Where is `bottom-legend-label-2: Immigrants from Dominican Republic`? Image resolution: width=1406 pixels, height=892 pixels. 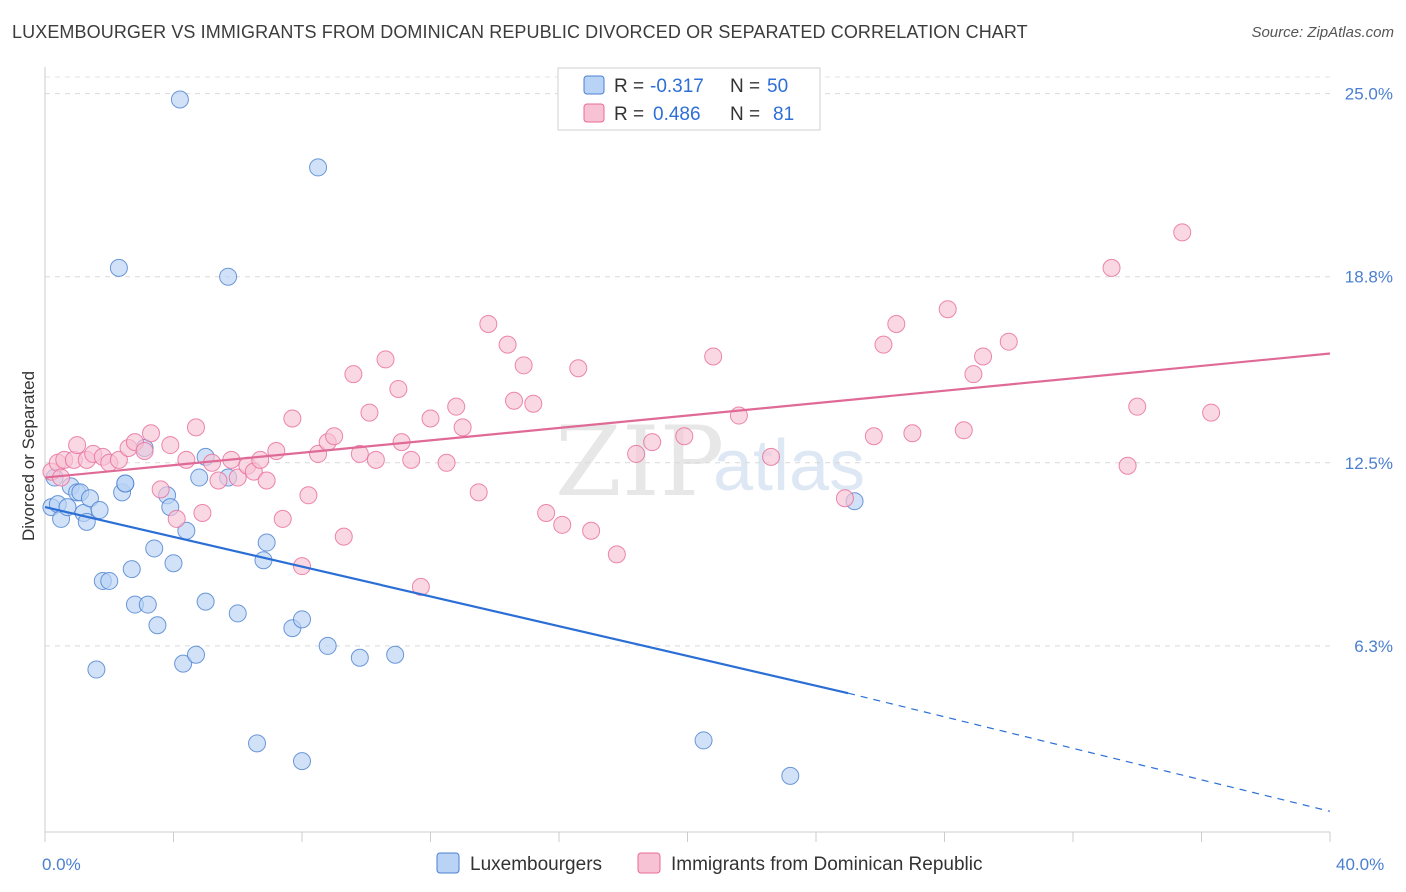 bottom-legend-label-2: Immigrants from Dominican Republic is located at coordinates (827, 864).